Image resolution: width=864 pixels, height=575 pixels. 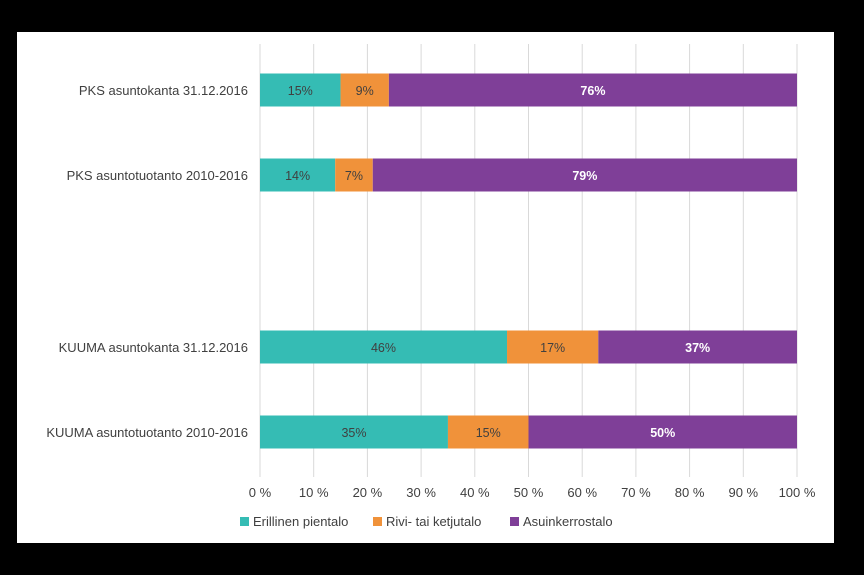 What do you see at coordinates (690, 492) in the screenshot?
I see `x-tick-label: 80 %` at bounding box center [690, 492].